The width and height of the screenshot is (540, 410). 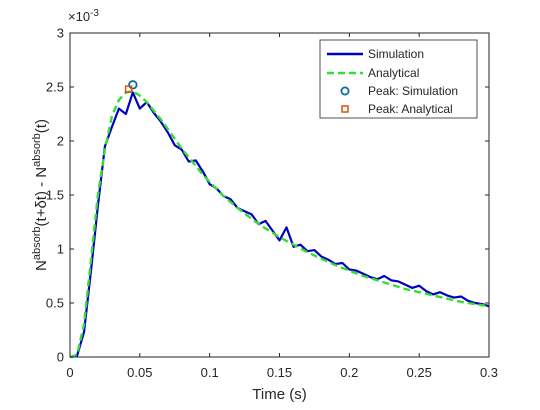 I want to click on y-tick-label: 3, so click(x=60, y=33).